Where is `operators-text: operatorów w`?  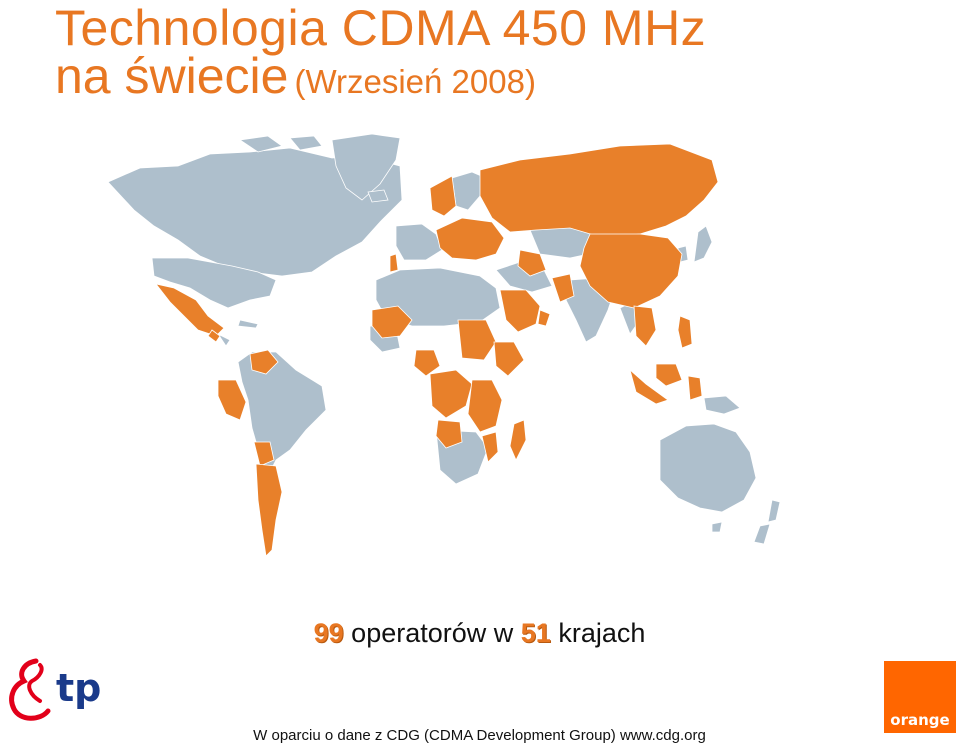 operators-text: operatorów w is located at coordinates (432, 633).